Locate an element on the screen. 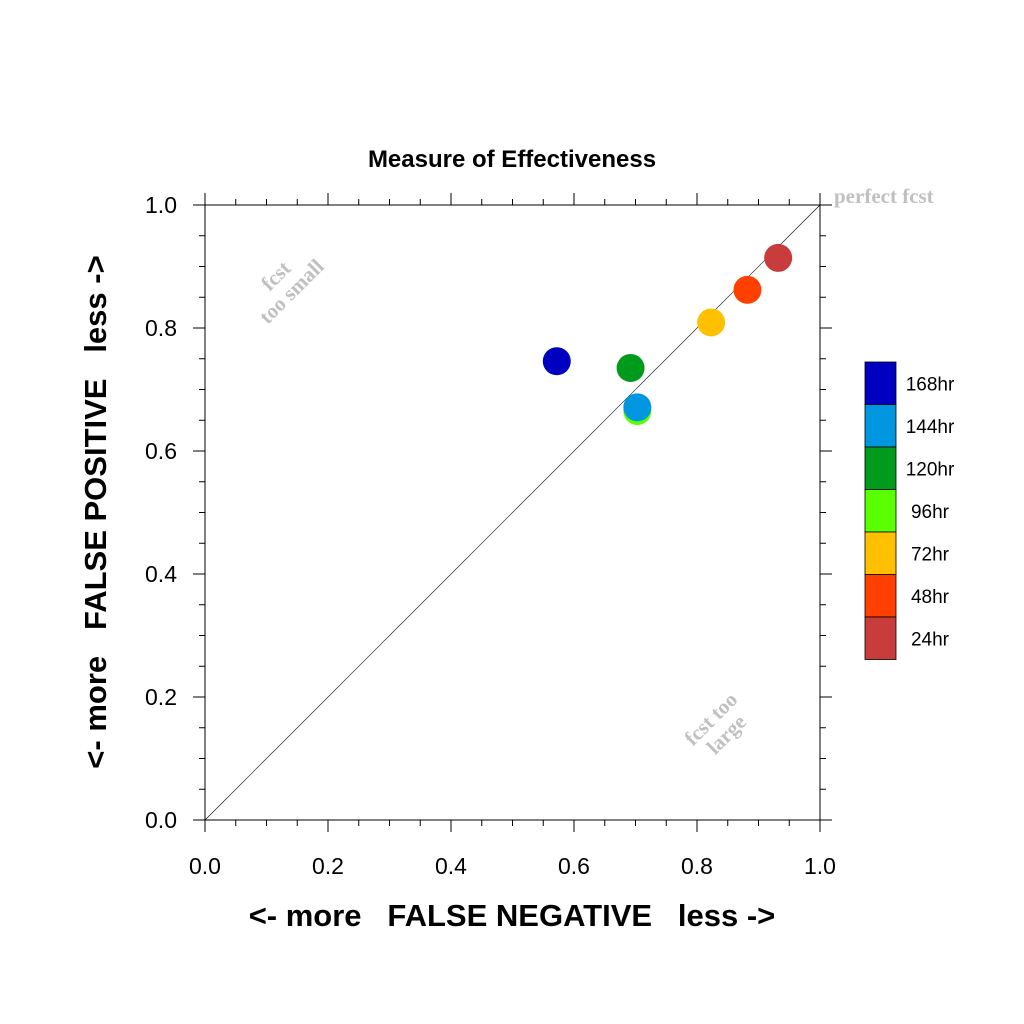 The height and width of the screenshot is (1024, 1024). x-tick-label: 0.8 is located at coordinates (697, 866).